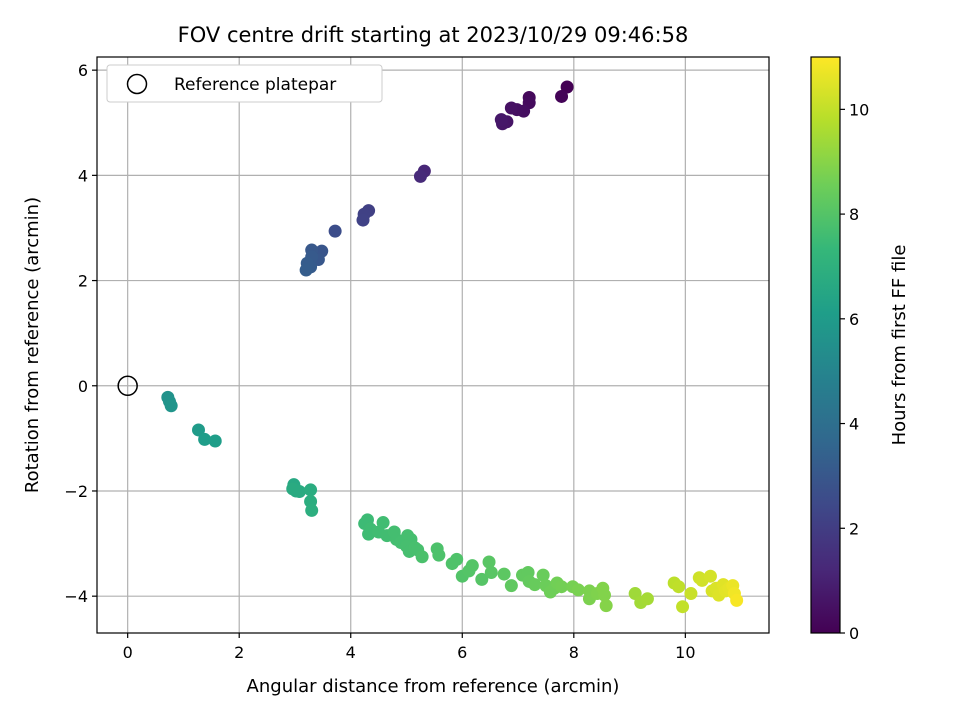  What do you see at coordinates (854, 528) in the screenshot?
I see `colorbar-tick-label: 2` at bounding box center [854, 528].